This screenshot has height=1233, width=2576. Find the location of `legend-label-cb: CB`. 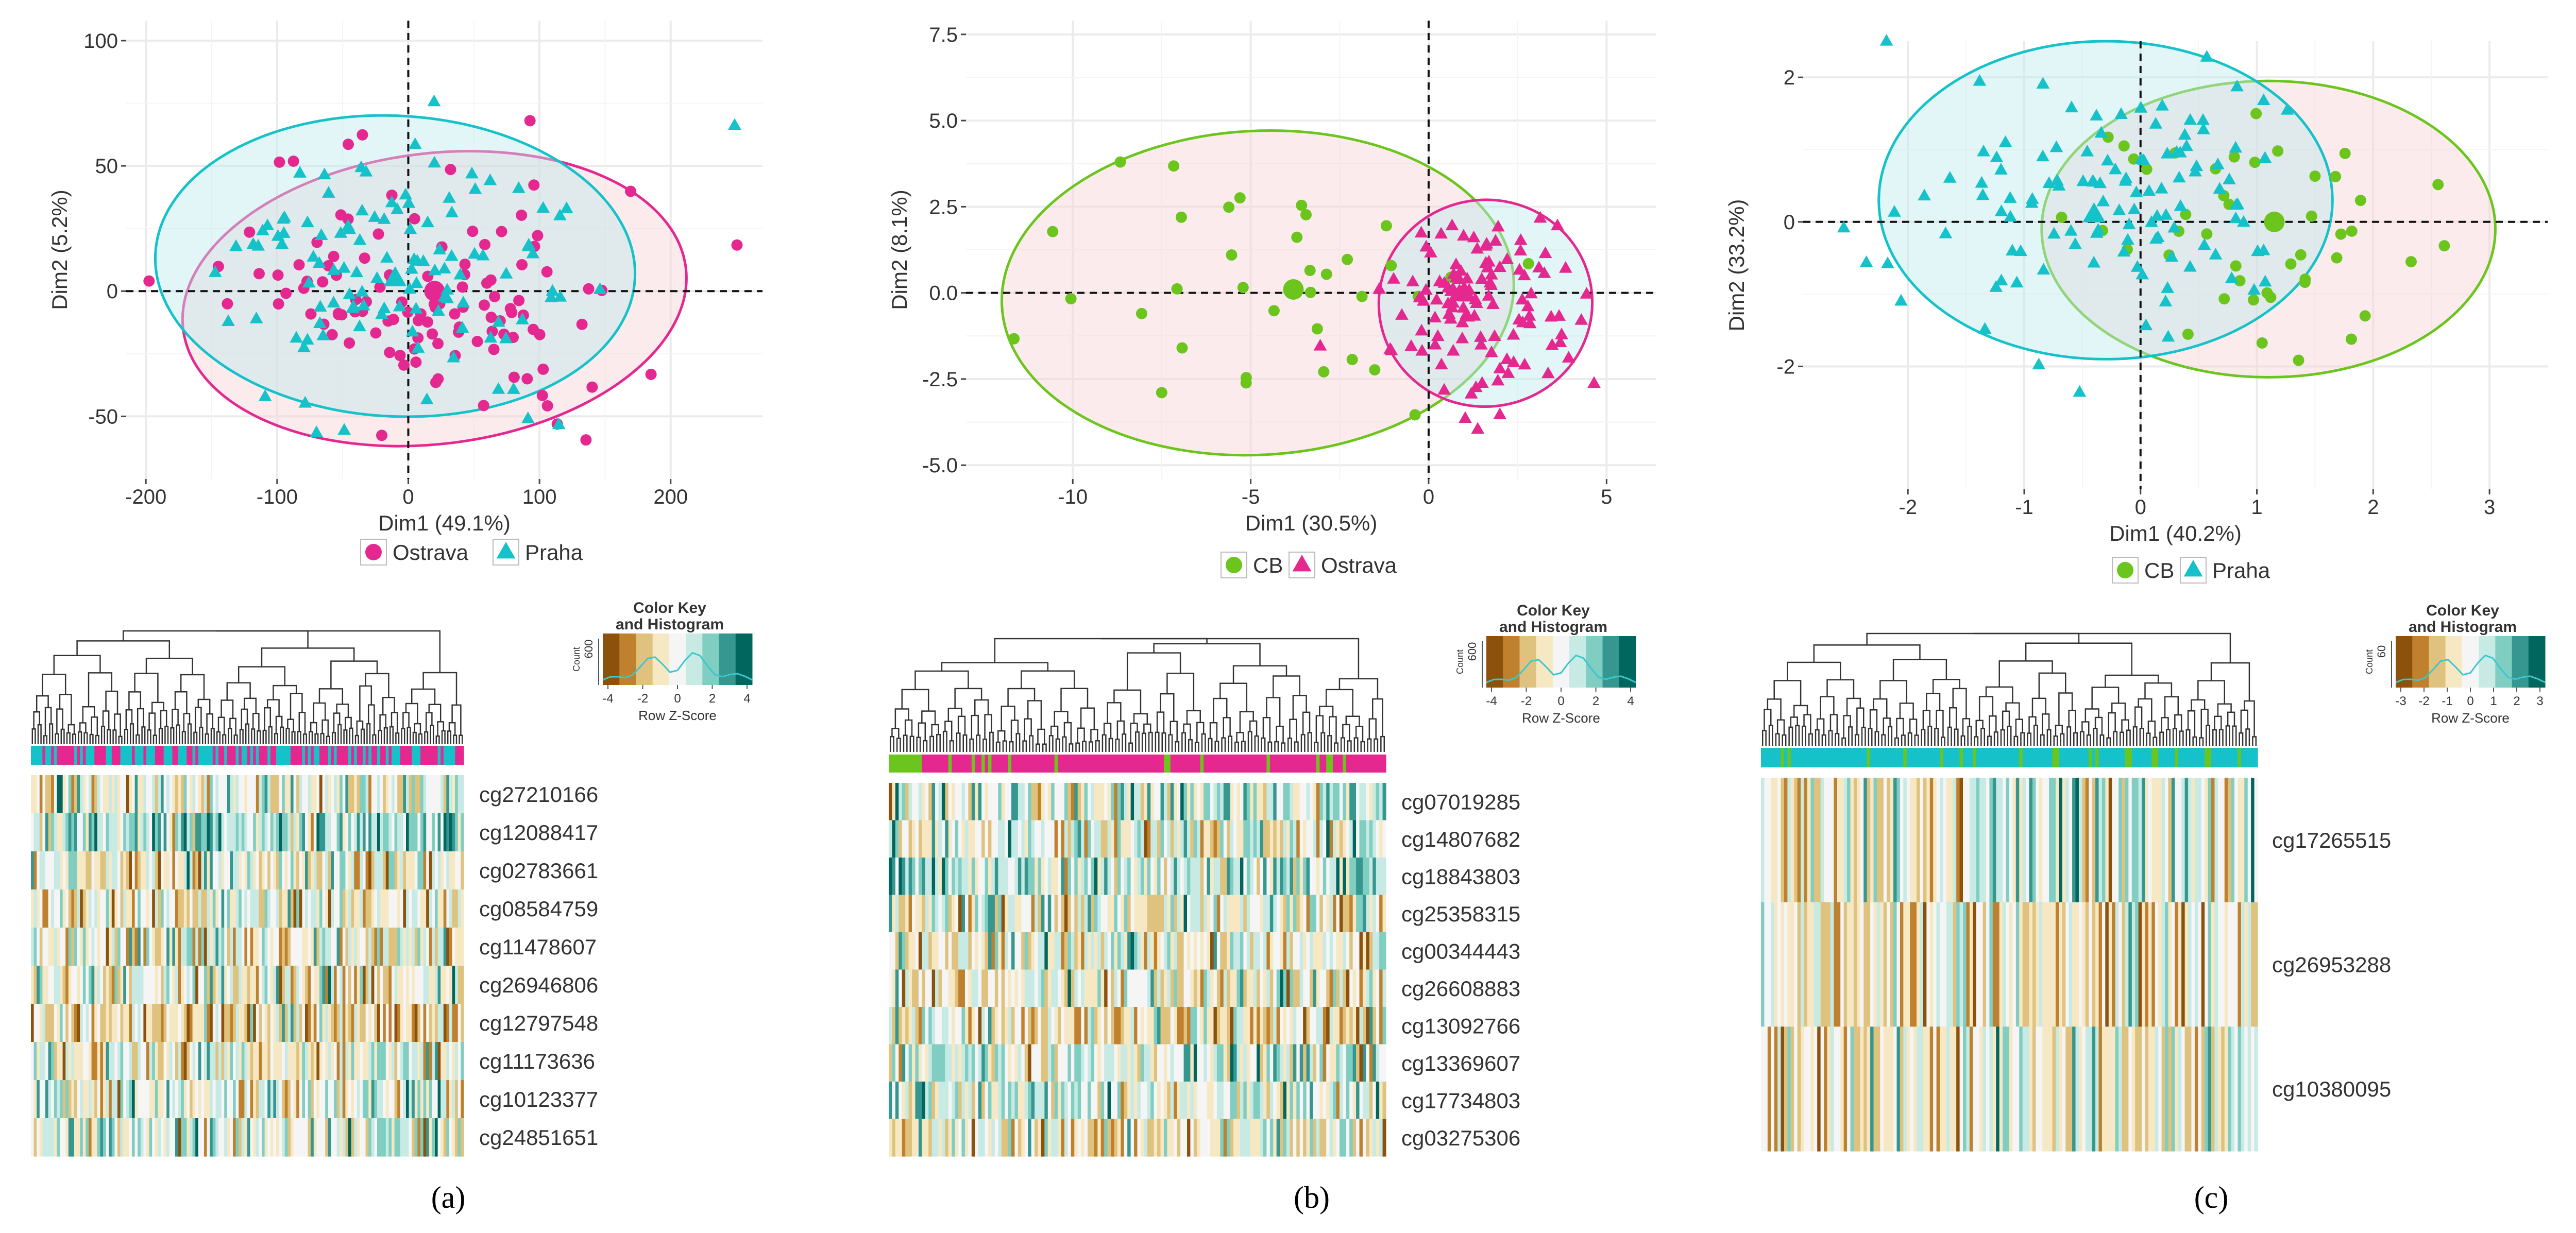

legend-label-cb: CB is located at coordinates (1268, 565).